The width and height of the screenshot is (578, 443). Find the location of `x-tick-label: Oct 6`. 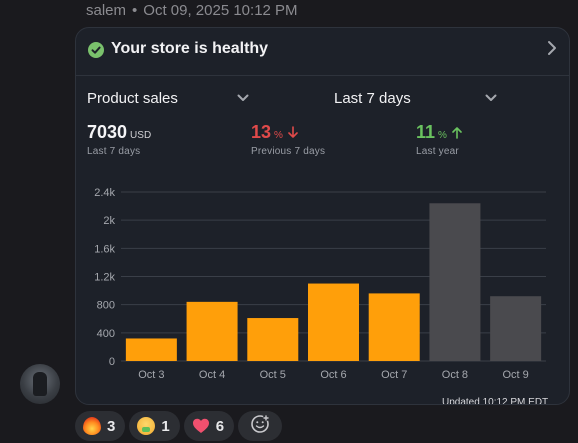

x-tick-label: Oct 6 is located at coordinates (333, 375).